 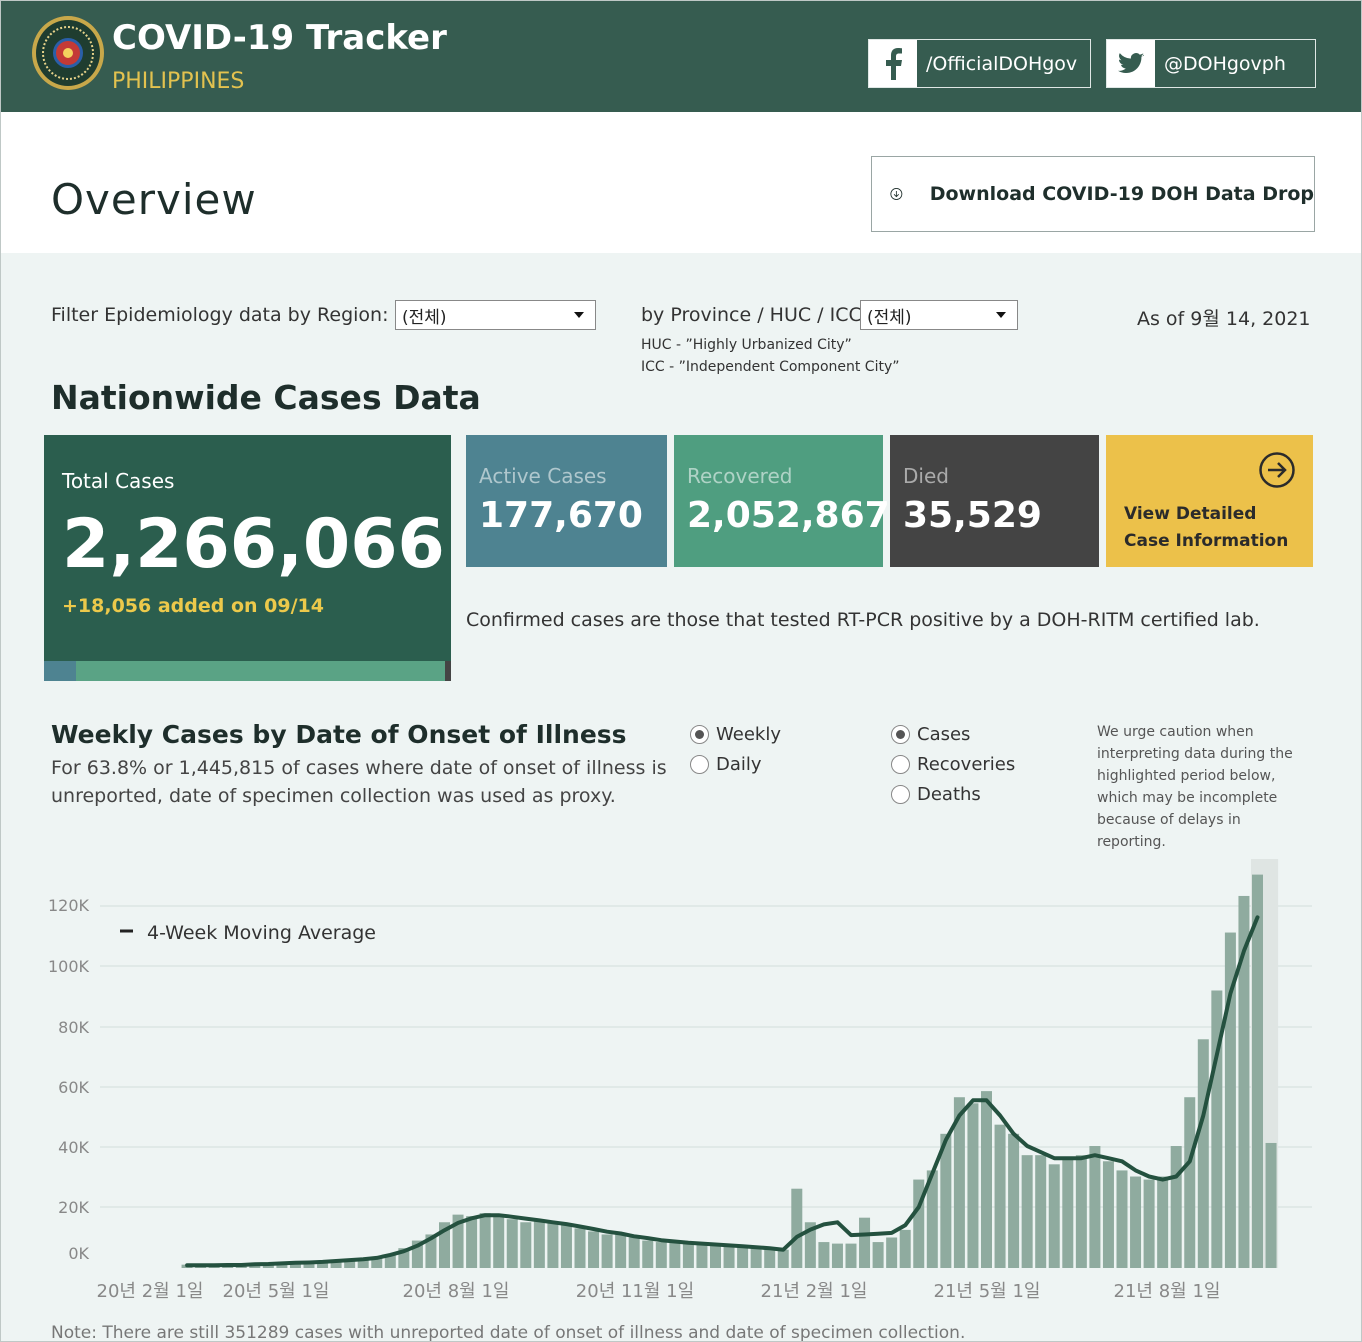 What do you see at coordinates (889, 317) in the screenshot?
I see `province-select-value: (전체)` at bounding box center [889, 317].